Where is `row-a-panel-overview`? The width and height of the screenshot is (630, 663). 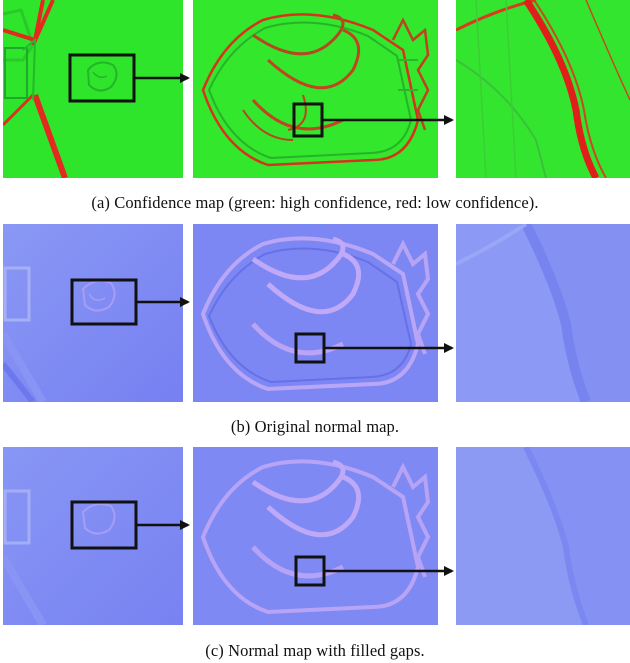 row-a-panel-overview is located at coordinates (93, 89).